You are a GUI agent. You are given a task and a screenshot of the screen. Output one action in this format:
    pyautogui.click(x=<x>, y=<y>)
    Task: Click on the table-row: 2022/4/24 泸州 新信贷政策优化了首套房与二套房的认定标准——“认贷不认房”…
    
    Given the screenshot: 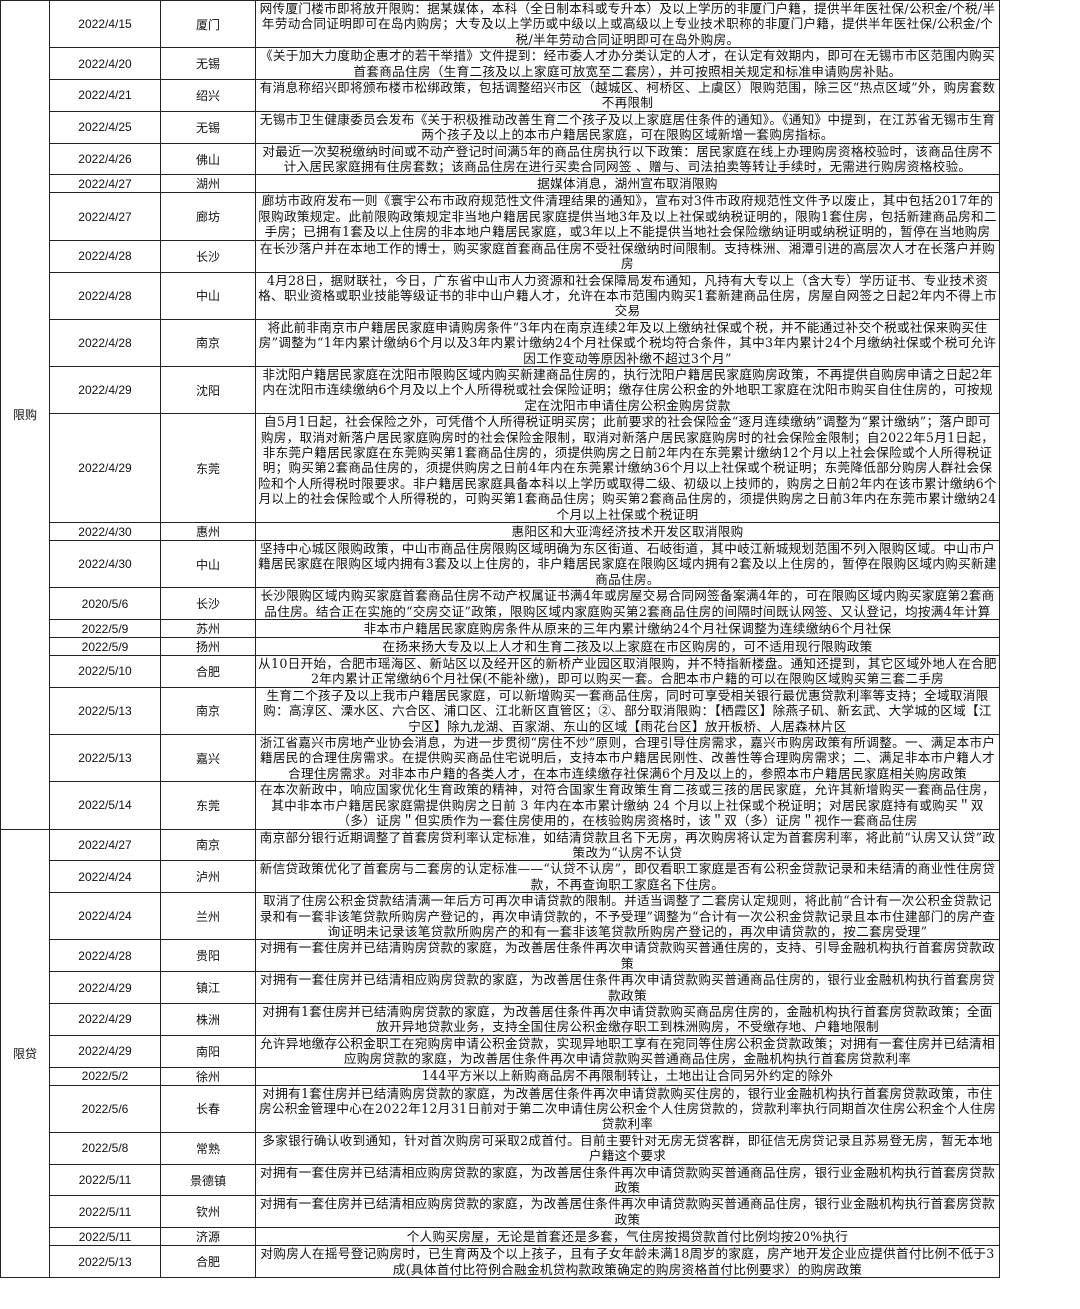 What is the action you would take?
    pyautogui.click(x=500, y=877)
    